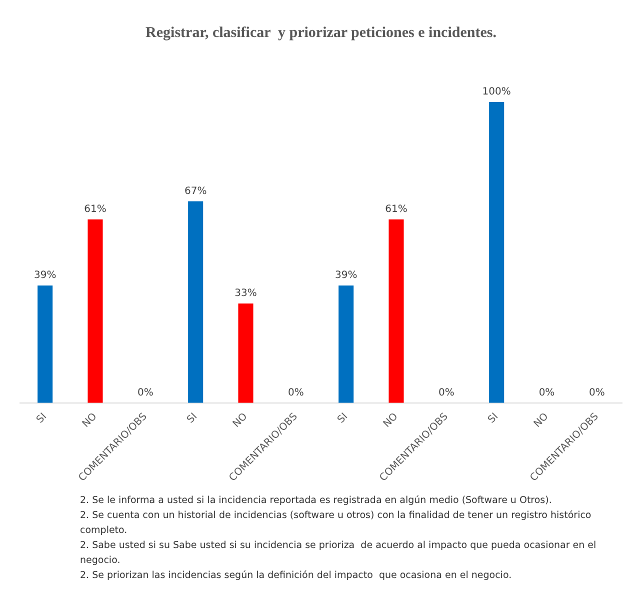 This screenshot has height=601, width=642. I want to click on data-label: 33%, so click(245, 294).